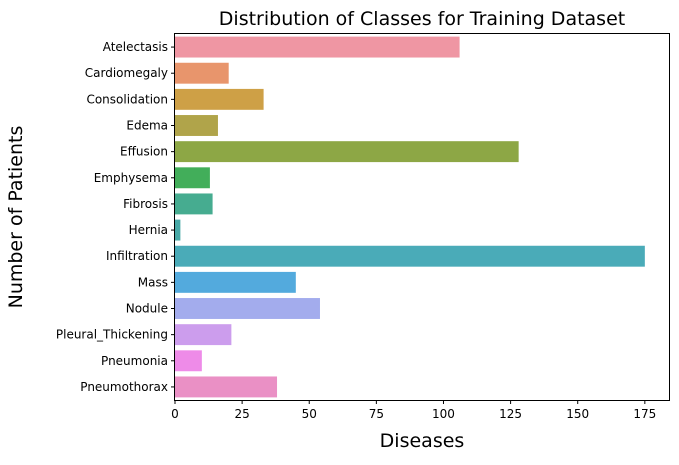  I want to click on bar-hernia, so click(178, 230).